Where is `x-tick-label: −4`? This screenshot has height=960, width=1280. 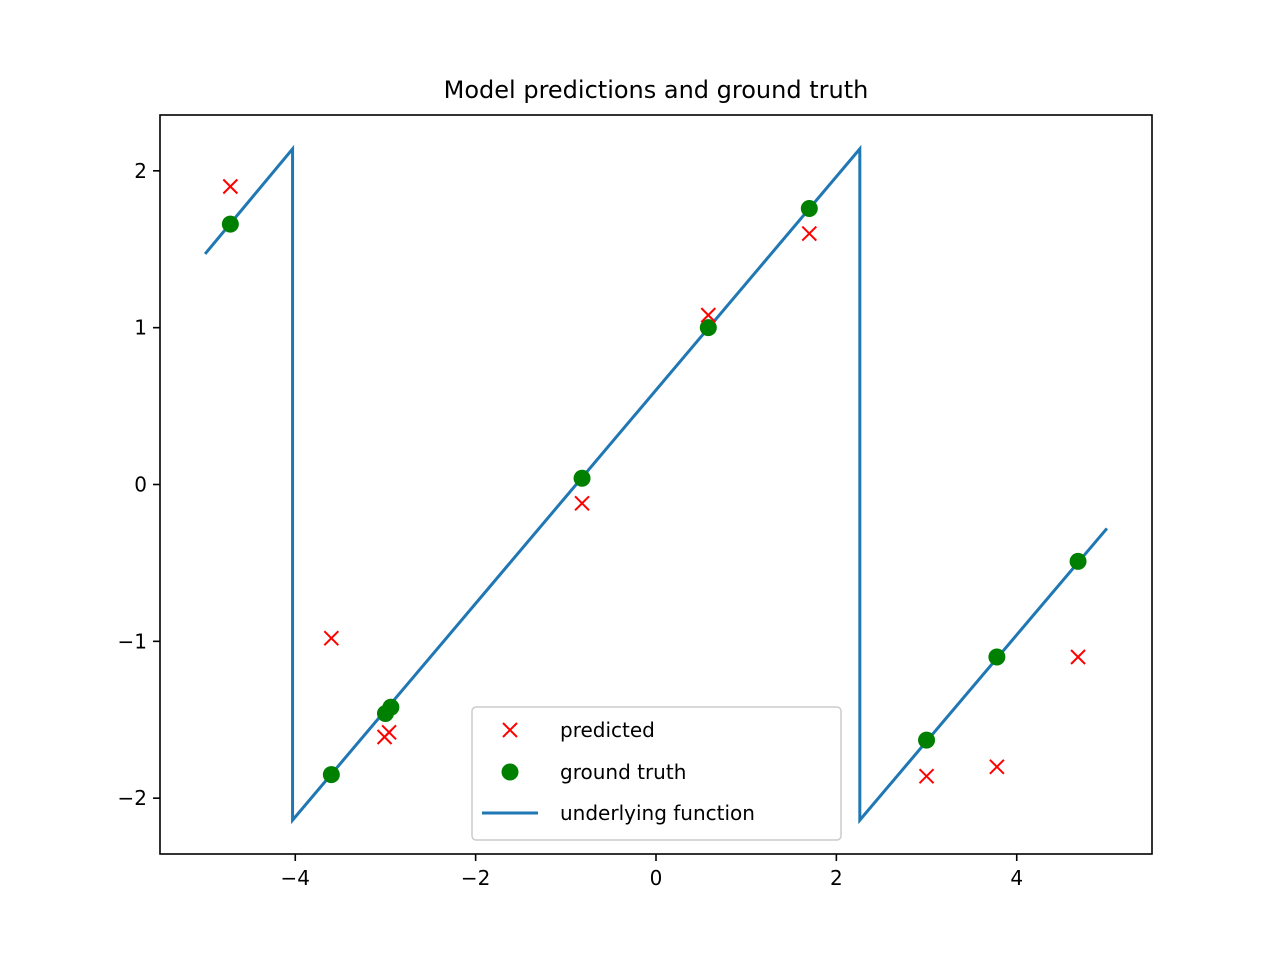
x-tick-label: −4 is located at coordinates (295, 878).